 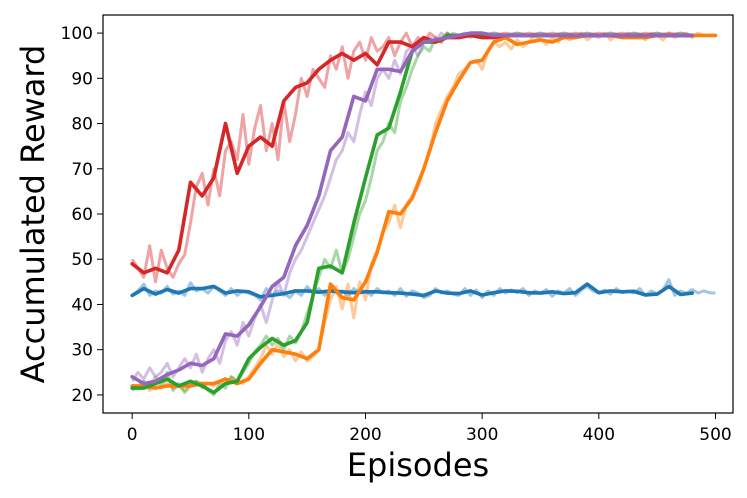 I want to click on y-tick-label: 30, so click(x=82, y=351).